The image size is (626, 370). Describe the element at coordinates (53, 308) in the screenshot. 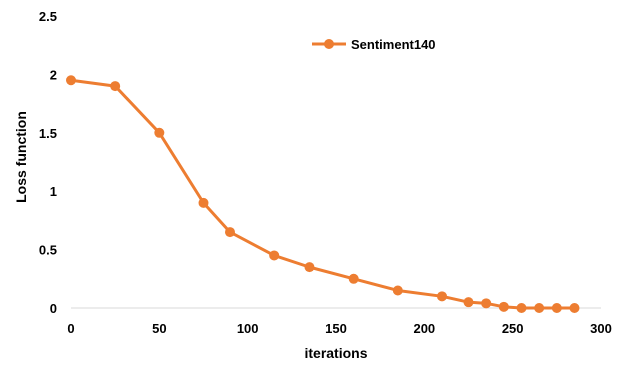

I see `y-tick-label: 0` at that location.